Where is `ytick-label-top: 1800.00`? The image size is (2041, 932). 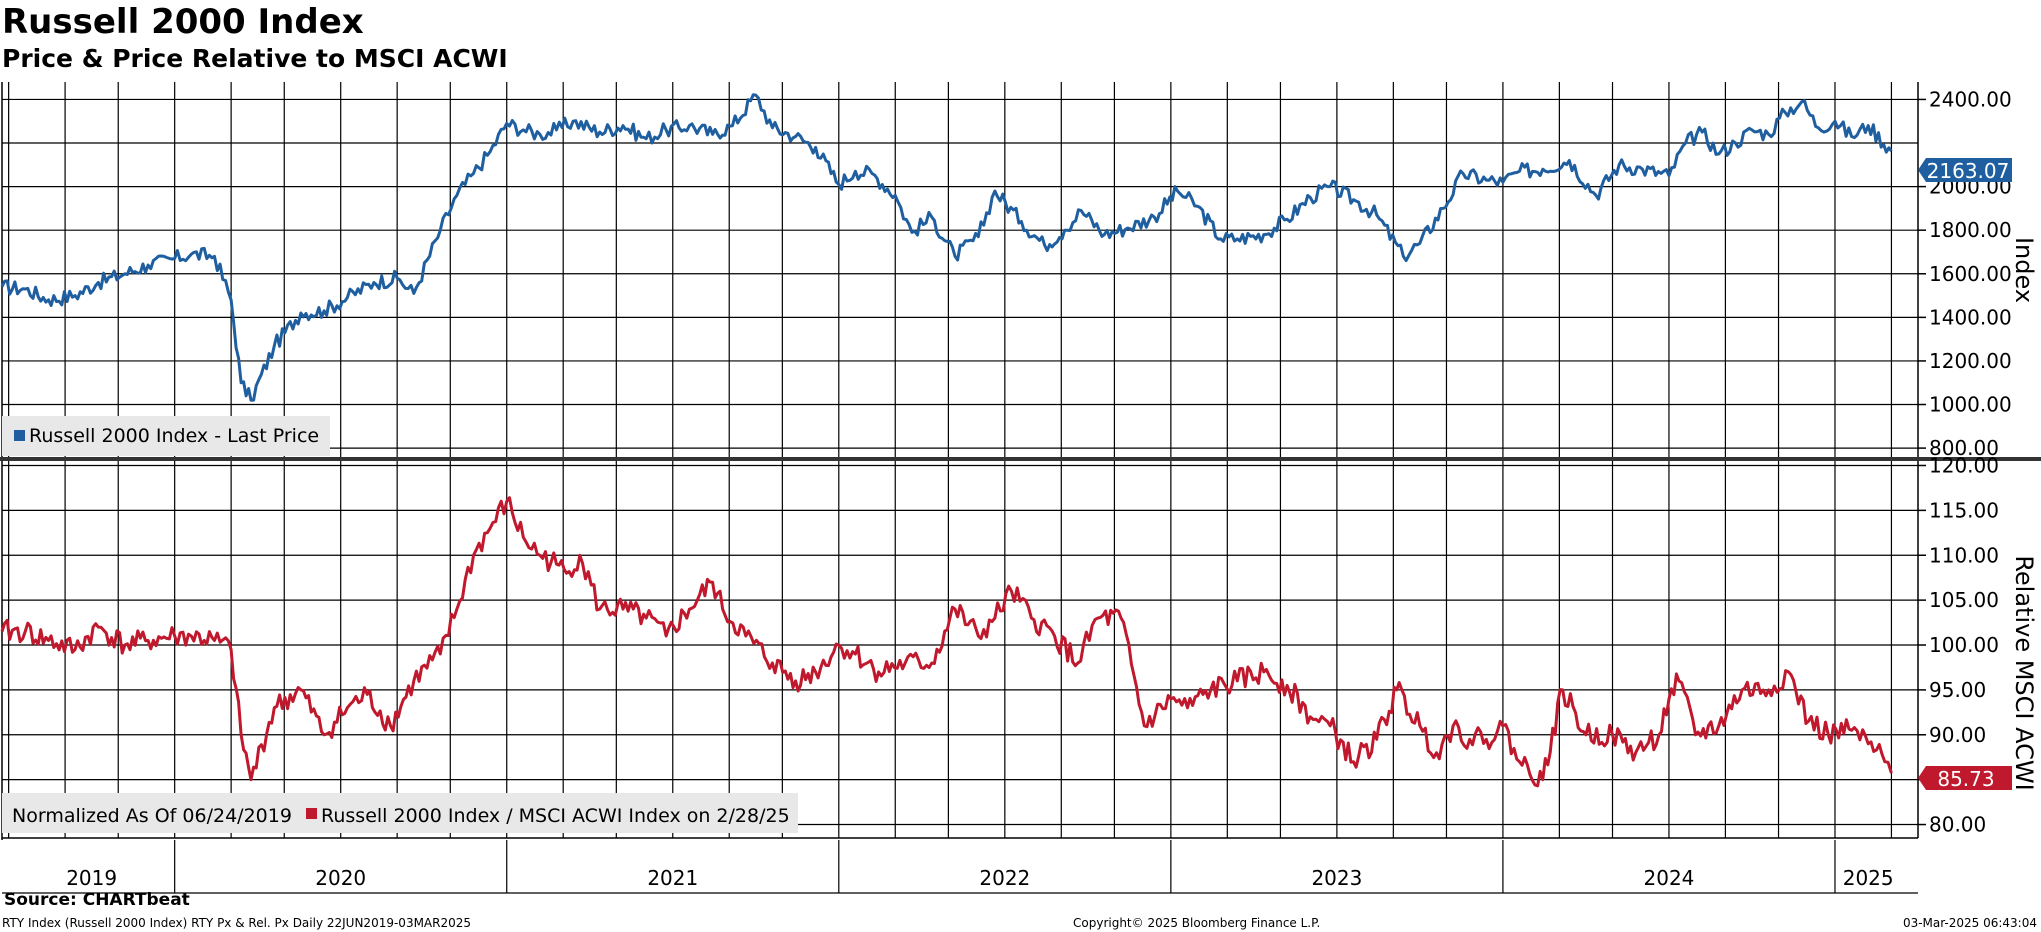
ytick-label-top: 1800.00 is located at coordinates (1970, 230).